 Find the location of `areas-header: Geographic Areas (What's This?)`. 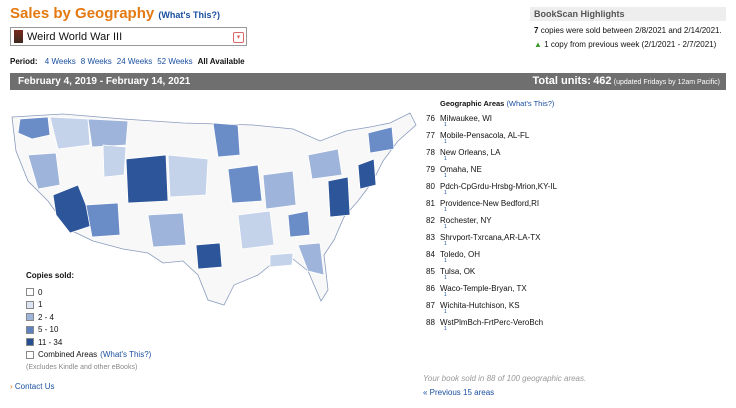

areas-header: Geographic Areas (What's This?) is located at coordinates (497, 103).